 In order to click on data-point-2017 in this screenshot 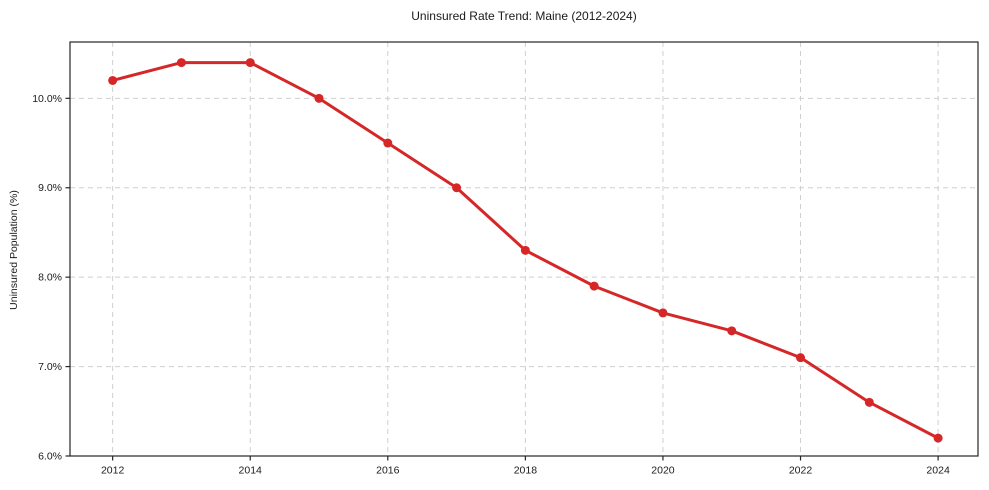, I will do `click(457, 188)`.